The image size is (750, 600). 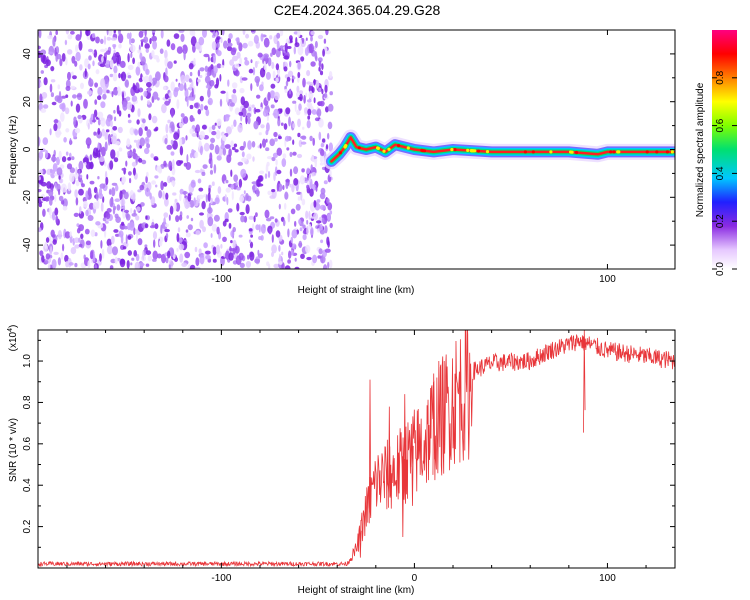 What do you see at coordinates (607, 578) in the screenshot?
I see `x-tick-label: 100` at bounding box center [607, 578].